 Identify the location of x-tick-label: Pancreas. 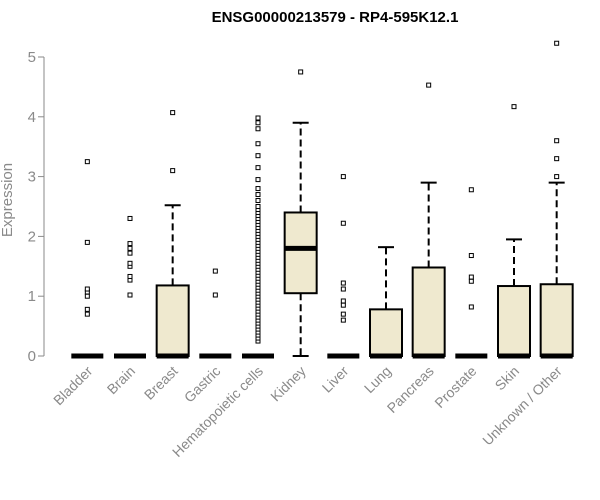
(410, 389).